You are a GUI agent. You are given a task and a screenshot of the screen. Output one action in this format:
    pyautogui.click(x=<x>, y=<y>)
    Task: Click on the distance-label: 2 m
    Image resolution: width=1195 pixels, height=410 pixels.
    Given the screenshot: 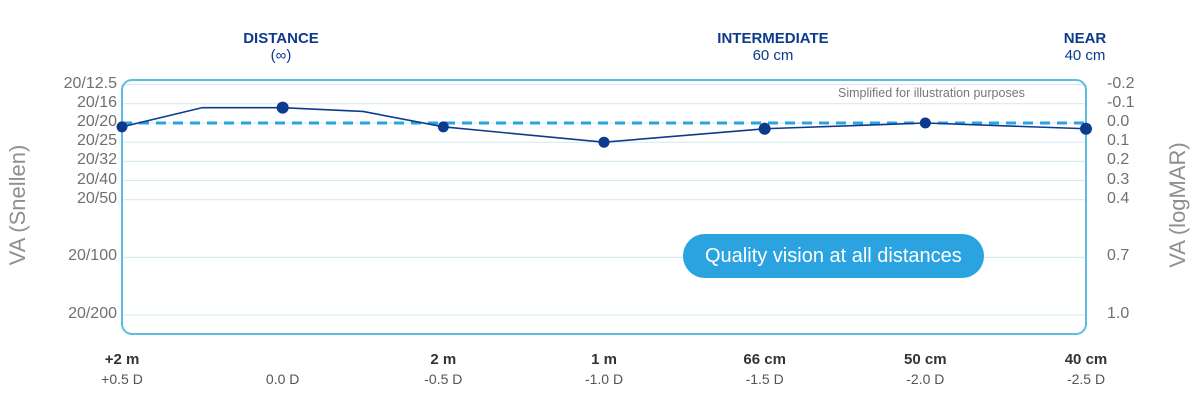 What is the action you would take?
    pyautogui.click(x=443, y=359)
    